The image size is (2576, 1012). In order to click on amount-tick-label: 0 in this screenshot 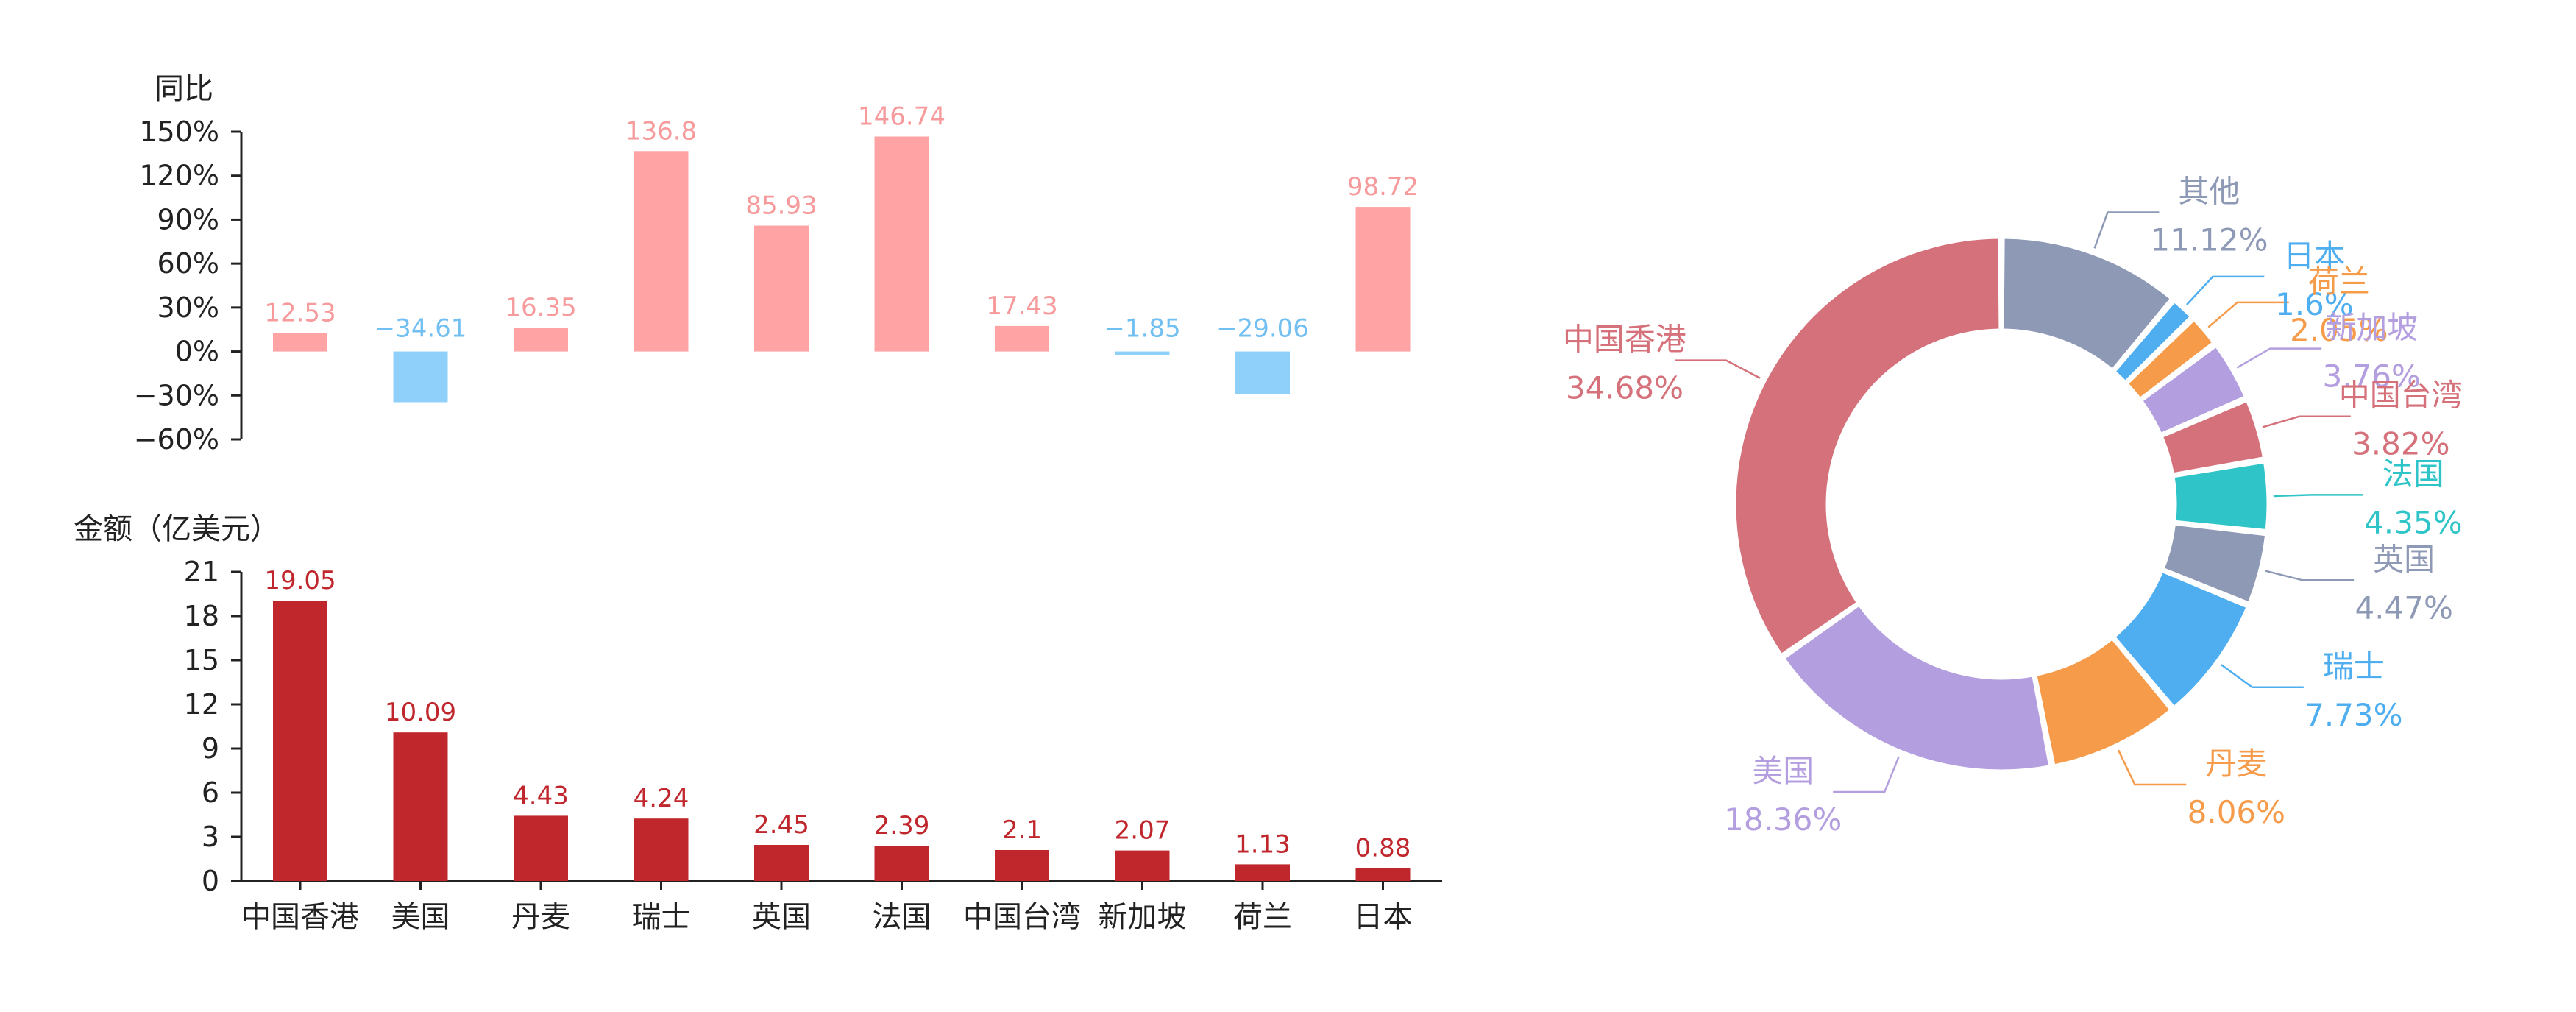, I will do `click(210, 881)`.